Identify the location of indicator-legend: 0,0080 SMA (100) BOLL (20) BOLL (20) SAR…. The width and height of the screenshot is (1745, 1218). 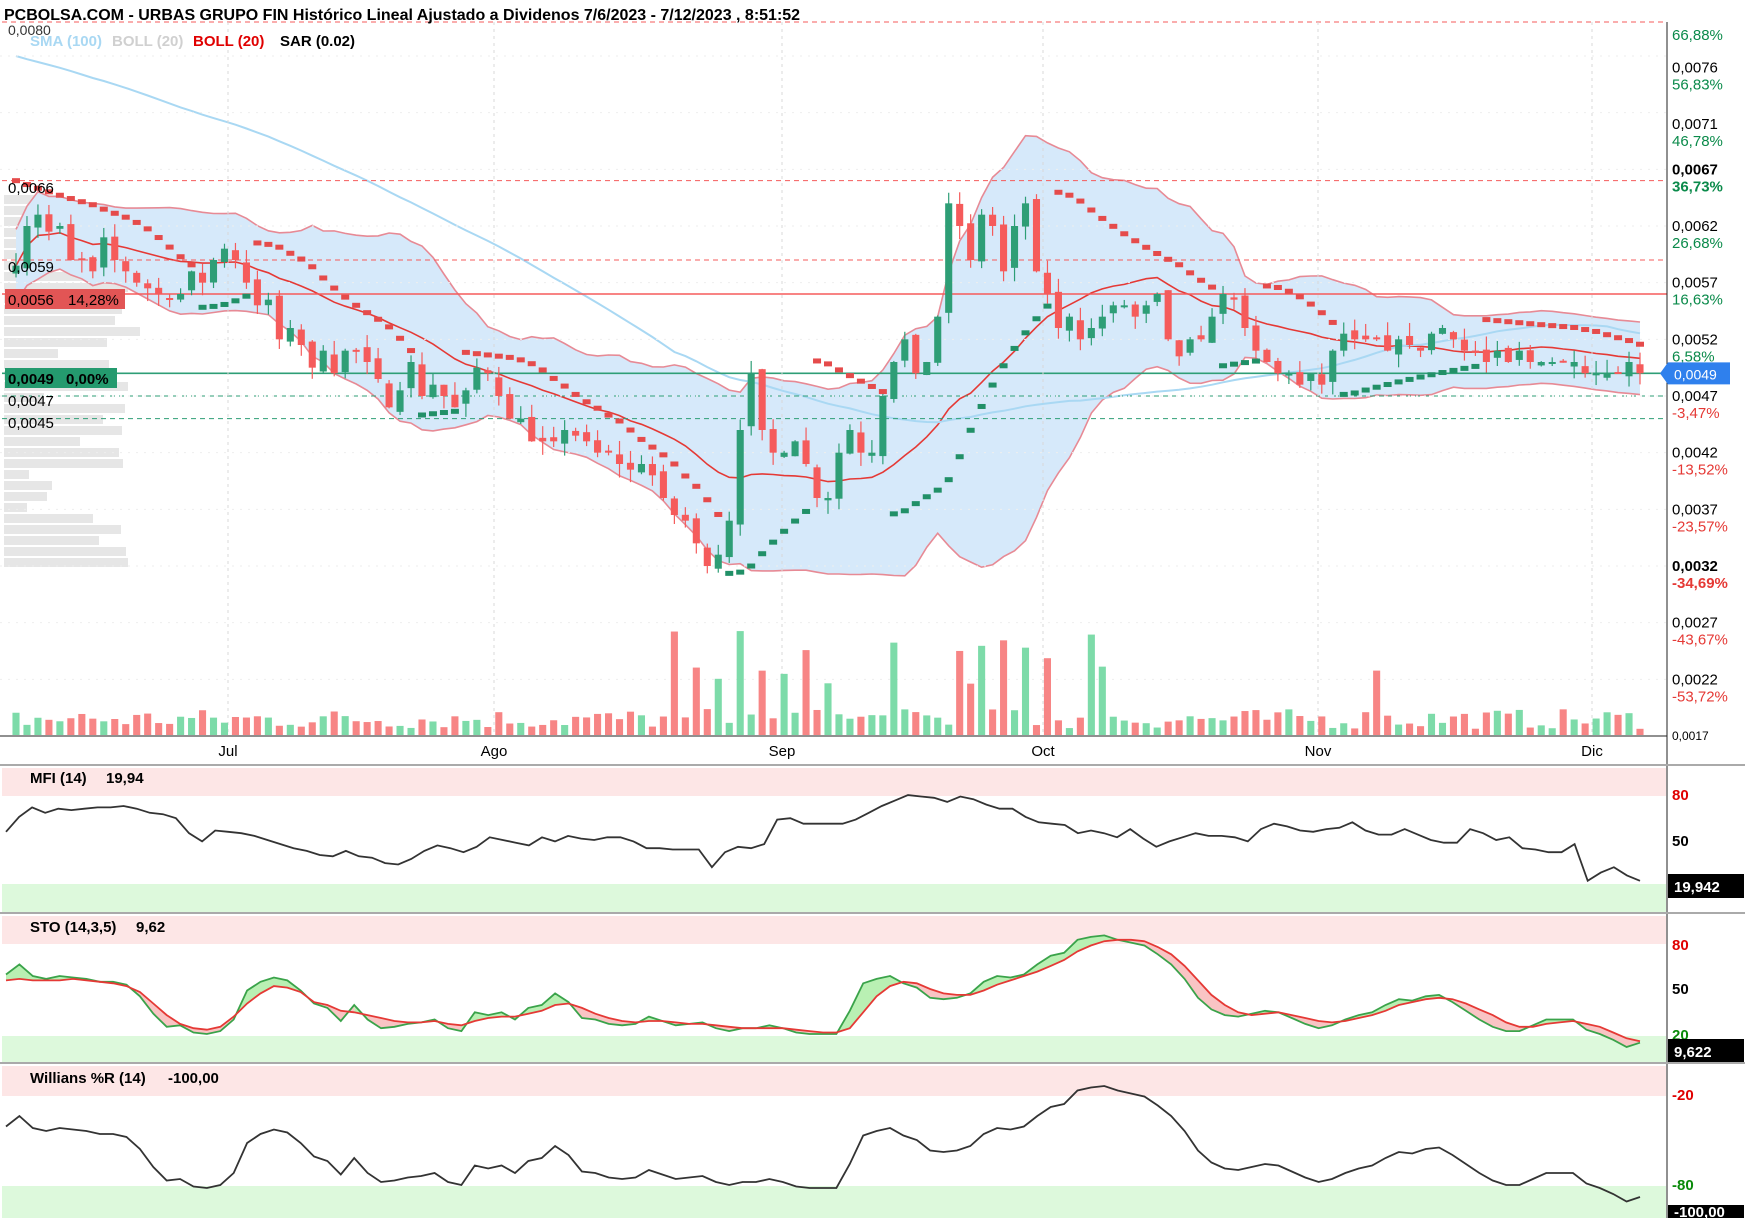
(181, 36).